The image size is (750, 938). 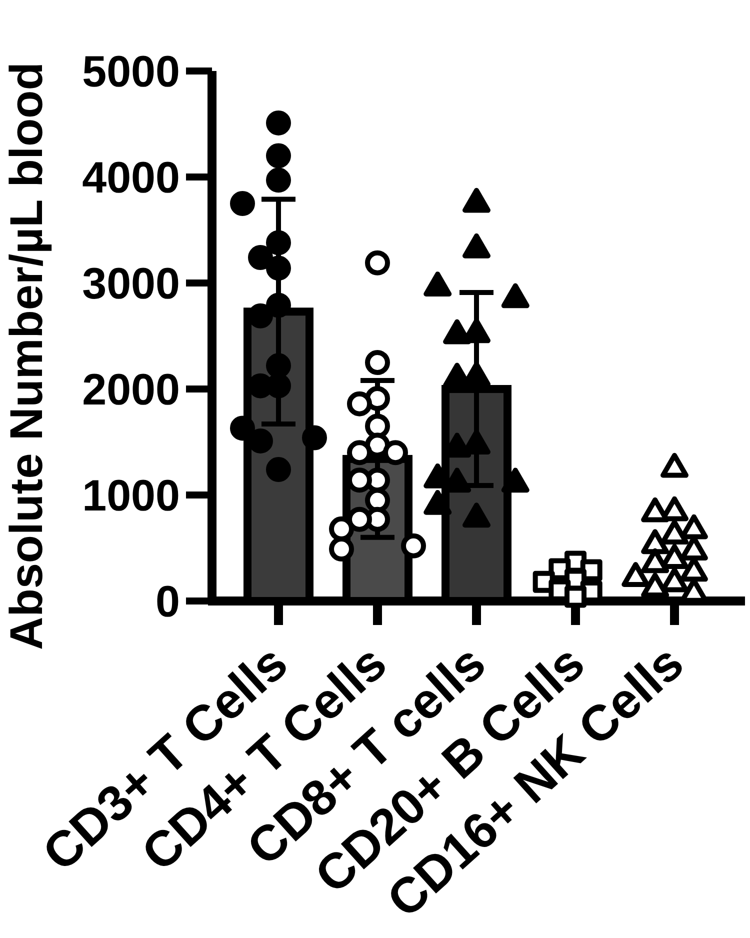 What do you see at coordinates (168, 601) in the screenshot?
I see `y-tick-label: 0` at bounding box center [168, 601].